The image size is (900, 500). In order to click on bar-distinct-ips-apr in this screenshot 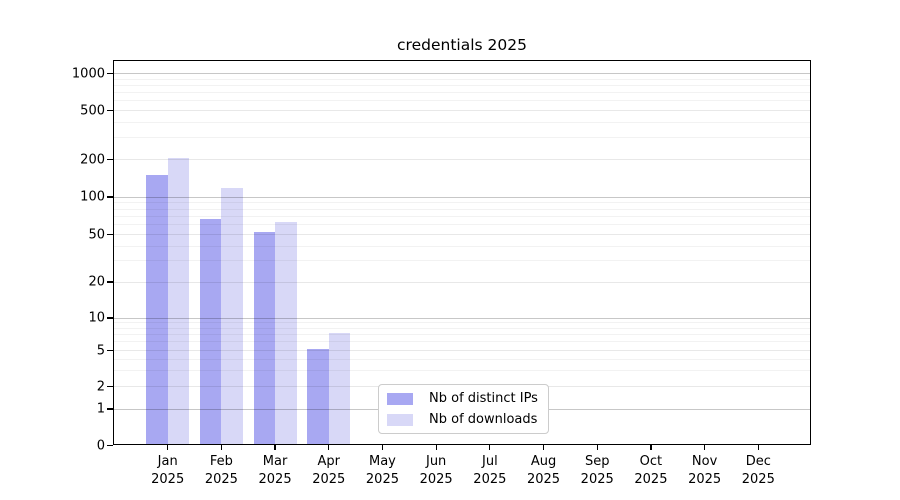, I will do `click(318, 396)`.